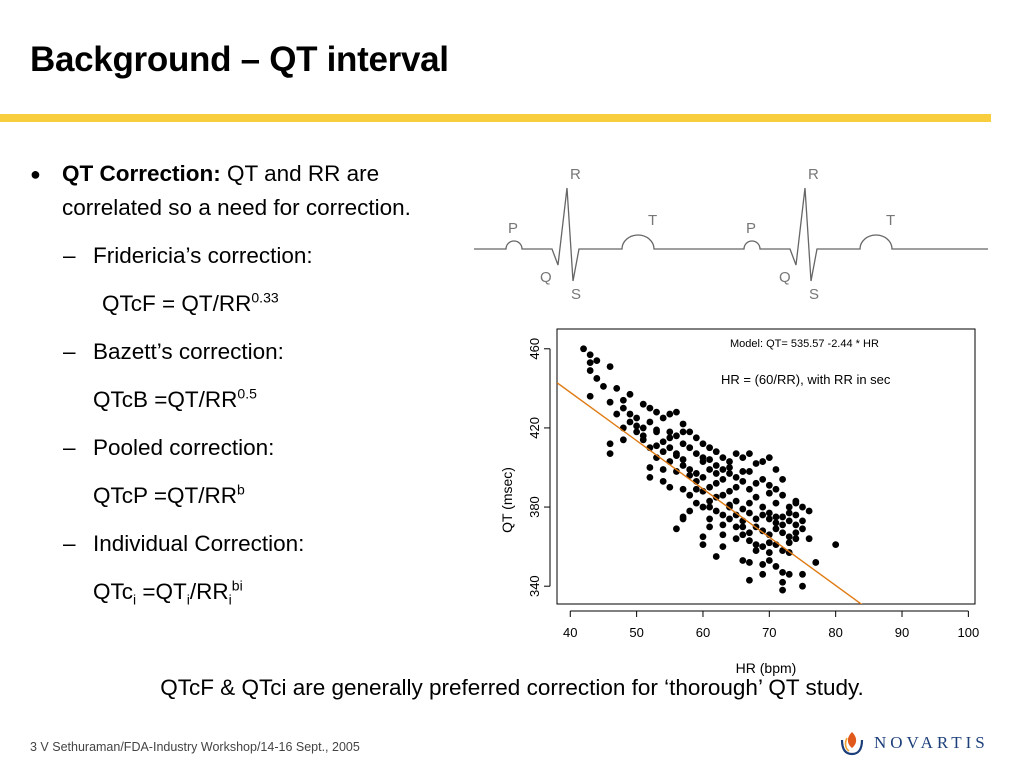 Image resolution: width=1024 pixels, height=768 pixels. I want to click on x-tick-label: 100, so click(969, 632).